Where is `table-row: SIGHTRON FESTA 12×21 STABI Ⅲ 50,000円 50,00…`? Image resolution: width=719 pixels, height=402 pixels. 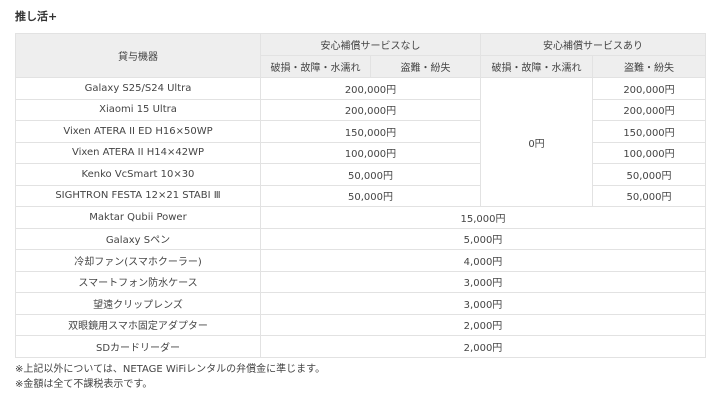
table-row: SIGHTRON FESTA 12×21 STABI Ⅲ 50,000円 50,00… is located at coordinates (360, 195).